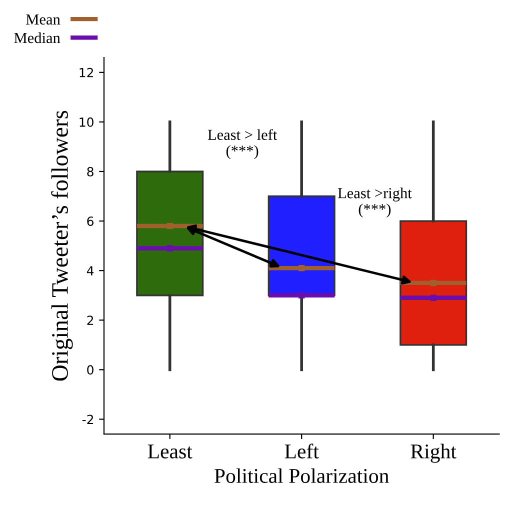 This screenshot has height=523, width=520. Describe the element at coordinates (90, 271) in the screenshot. I see `y-tick-label: 4` at that location.